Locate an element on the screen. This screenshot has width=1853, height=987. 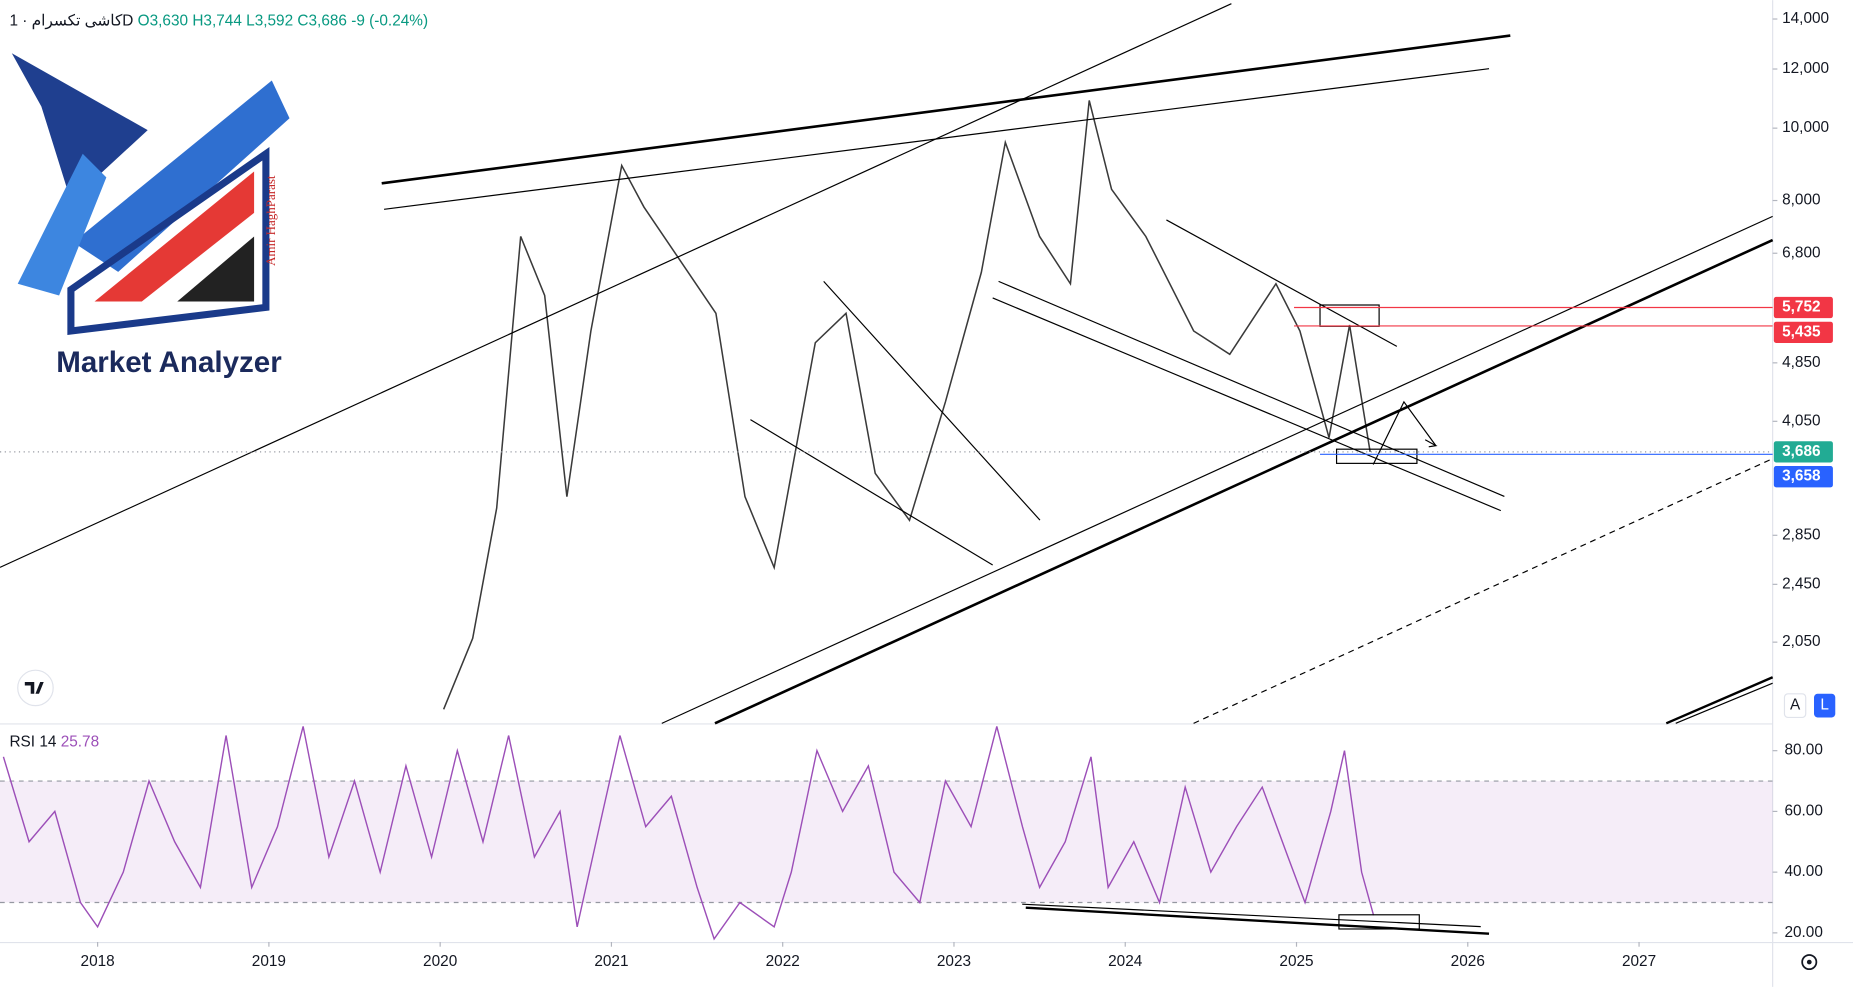
y-tick-label: 10,000 is located at coordinates (1805, 127).